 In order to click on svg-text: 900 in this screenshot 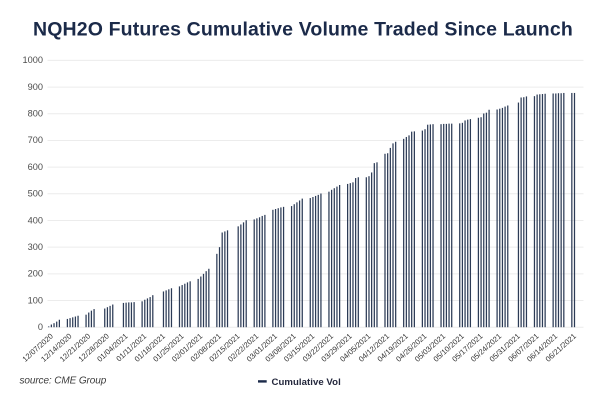, I will do `click(35, 87)`.